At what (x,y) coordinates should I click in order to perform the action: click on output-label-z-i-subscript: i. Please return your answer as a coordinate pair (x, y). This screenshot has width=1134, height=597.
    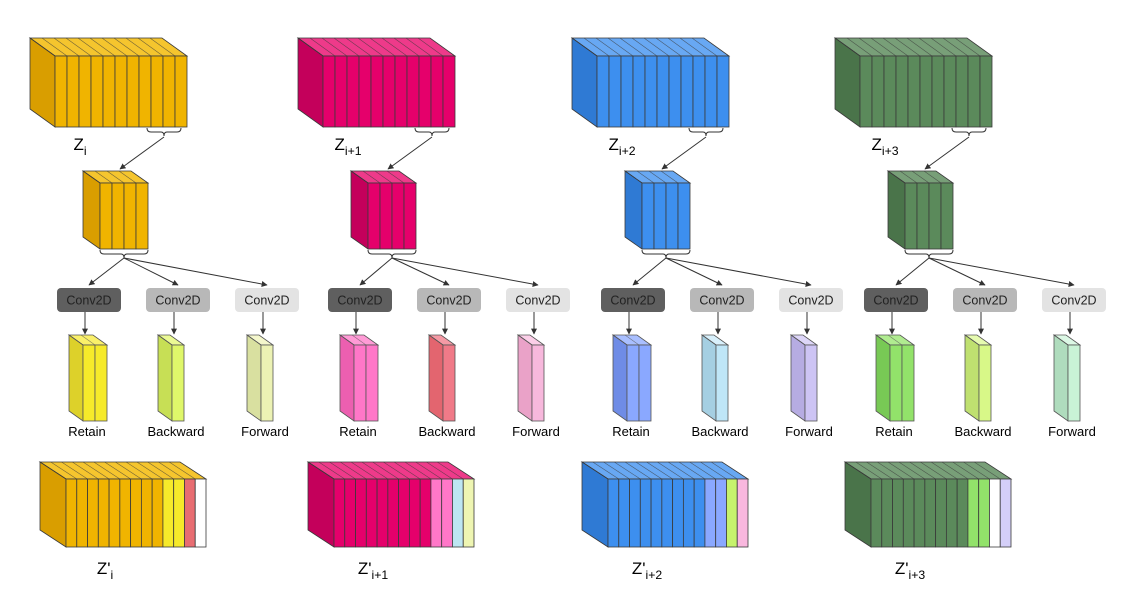
    Looking at the image, I should click on (111, 575).